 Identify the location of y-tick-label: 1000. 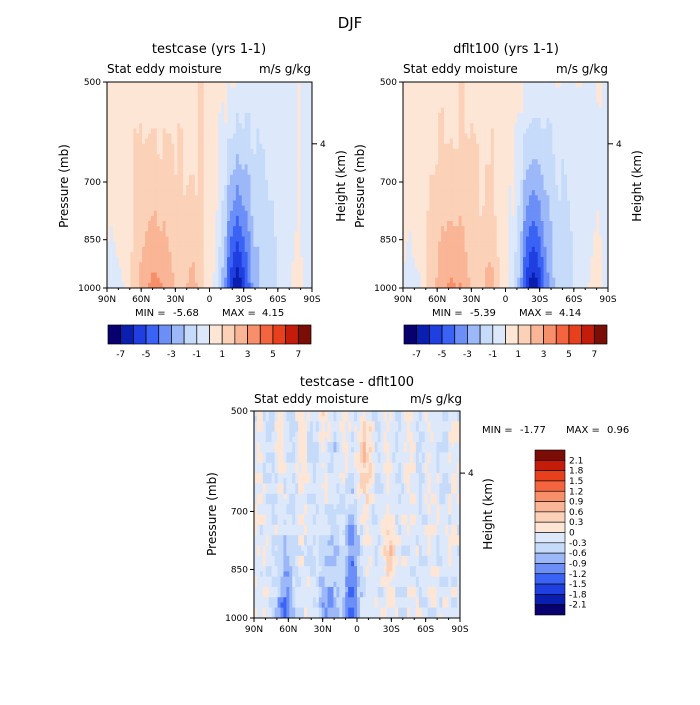
(89, 289).